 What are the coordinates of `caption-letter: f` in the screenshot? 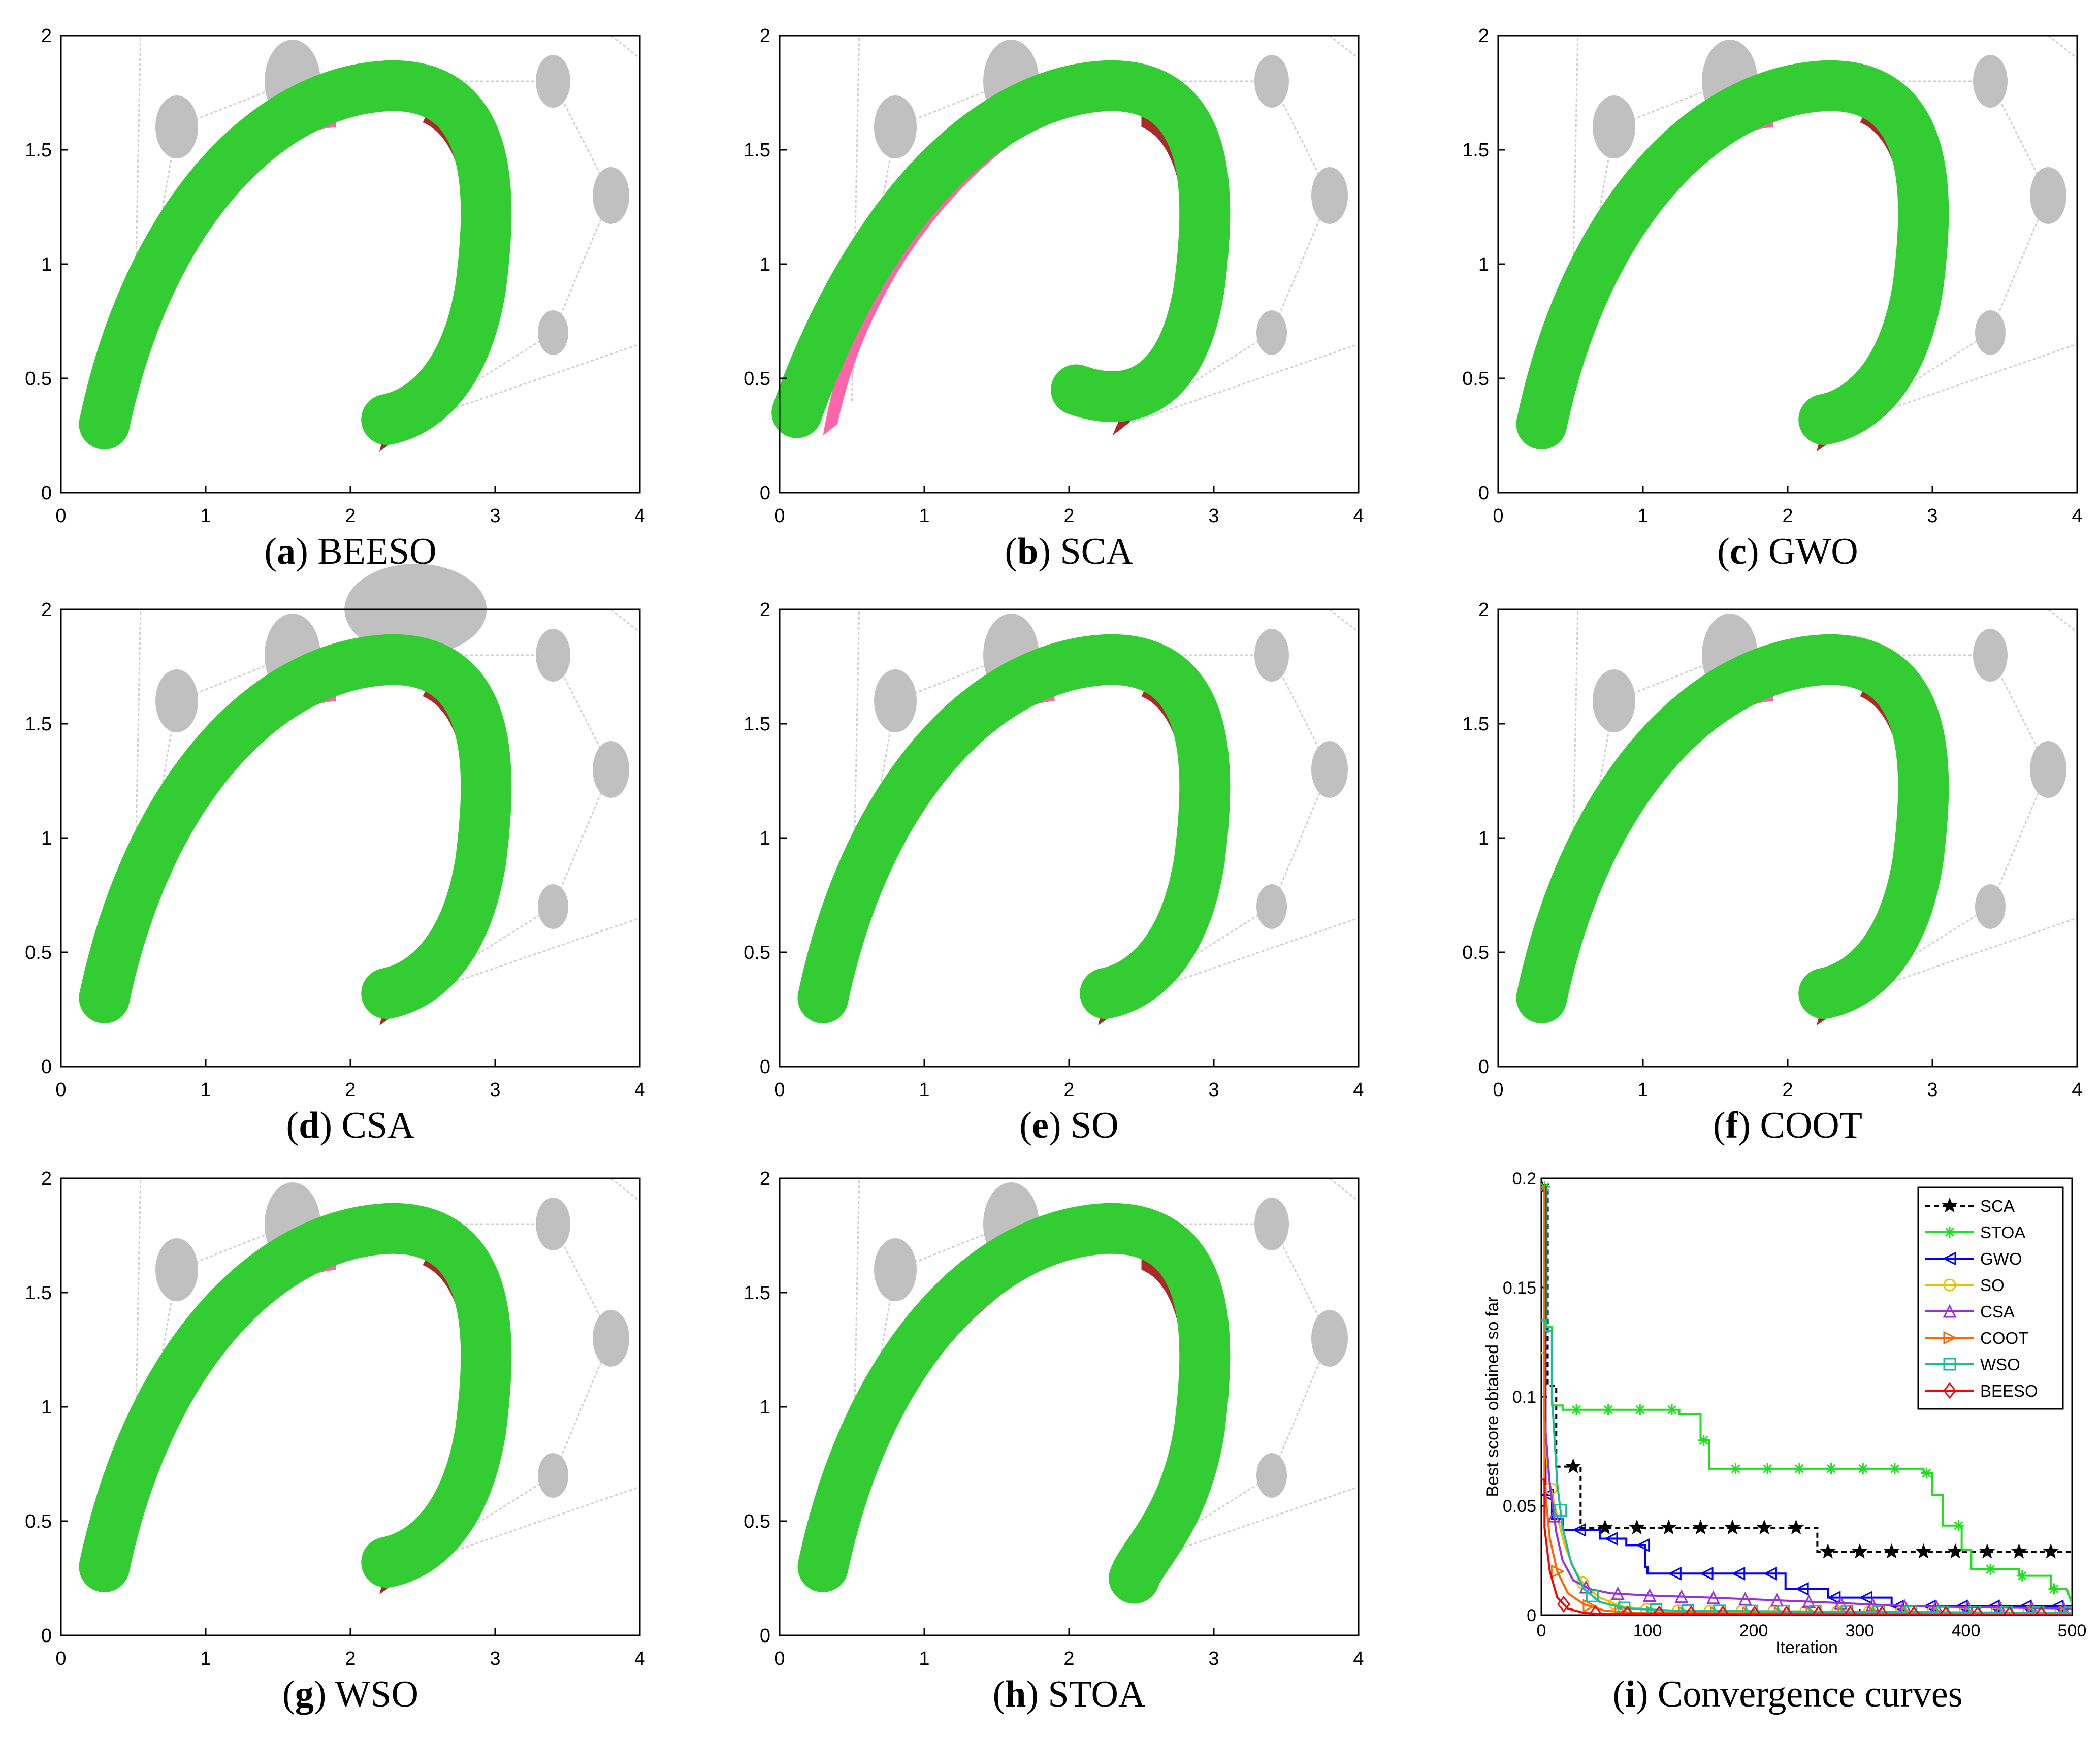 It's located at (1732, 1125).